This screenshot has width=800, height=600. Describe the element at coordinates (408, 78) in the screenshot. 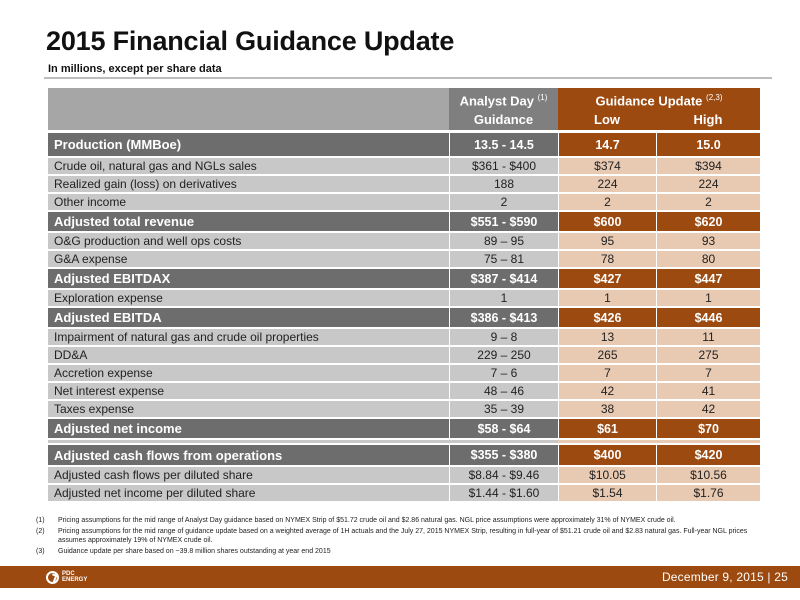

I see `title-divider` at that location.